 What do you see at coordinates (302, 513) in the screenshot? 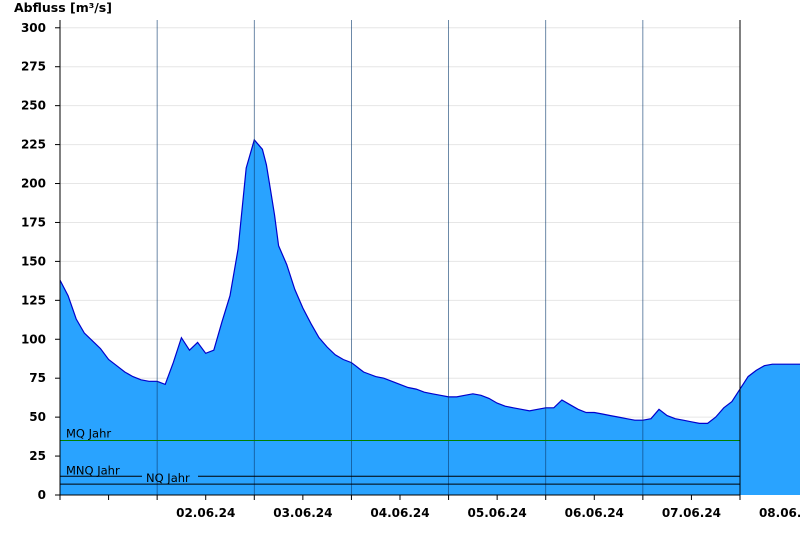
I see `x-tick-label: 03.06.24` at bounding box center [302, 513].